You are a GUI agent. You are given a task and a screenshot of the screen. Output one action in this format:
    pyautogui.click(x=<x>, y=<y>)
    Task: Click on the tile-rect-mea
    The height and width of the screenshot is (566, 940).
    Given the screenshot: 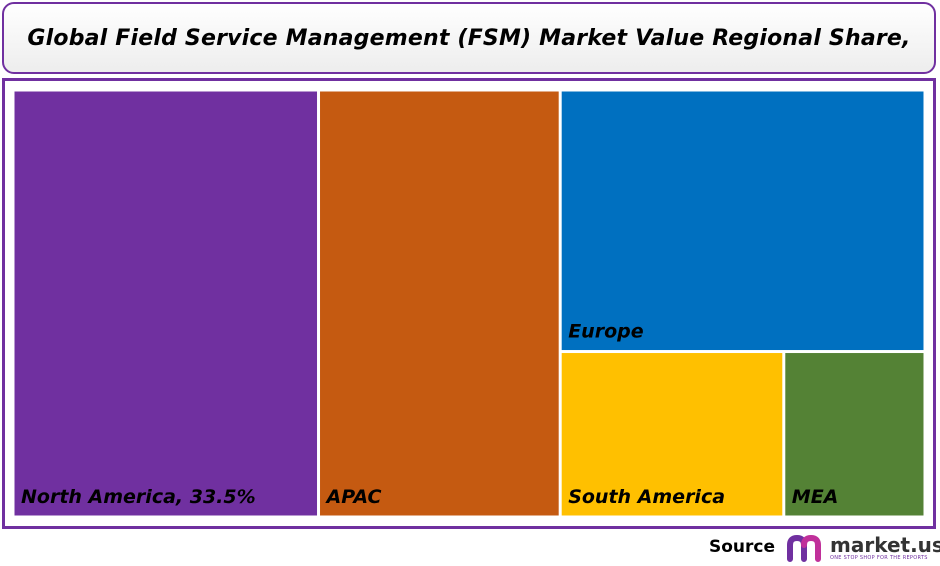 What is the action you would take?
    pyautogui.click(x=854, y=434)
    